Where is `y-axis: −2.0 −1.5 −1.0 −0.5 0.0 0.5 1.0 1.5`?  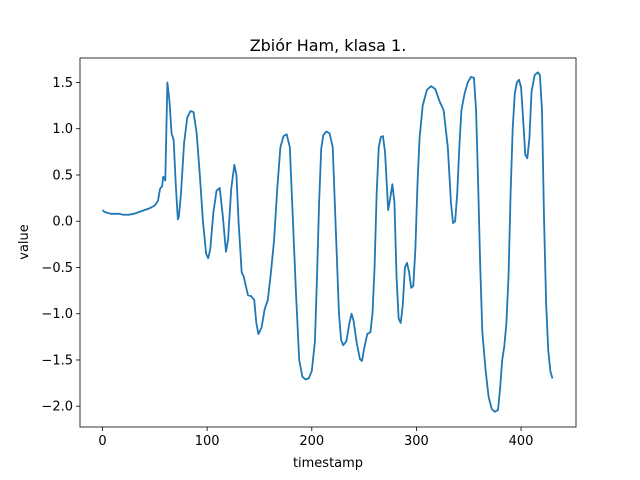 y-axis: −2.0 −1.5 −1.0 −0.5 0.0 0.5 1.0 1.5 is located at coordinates (60, 245).